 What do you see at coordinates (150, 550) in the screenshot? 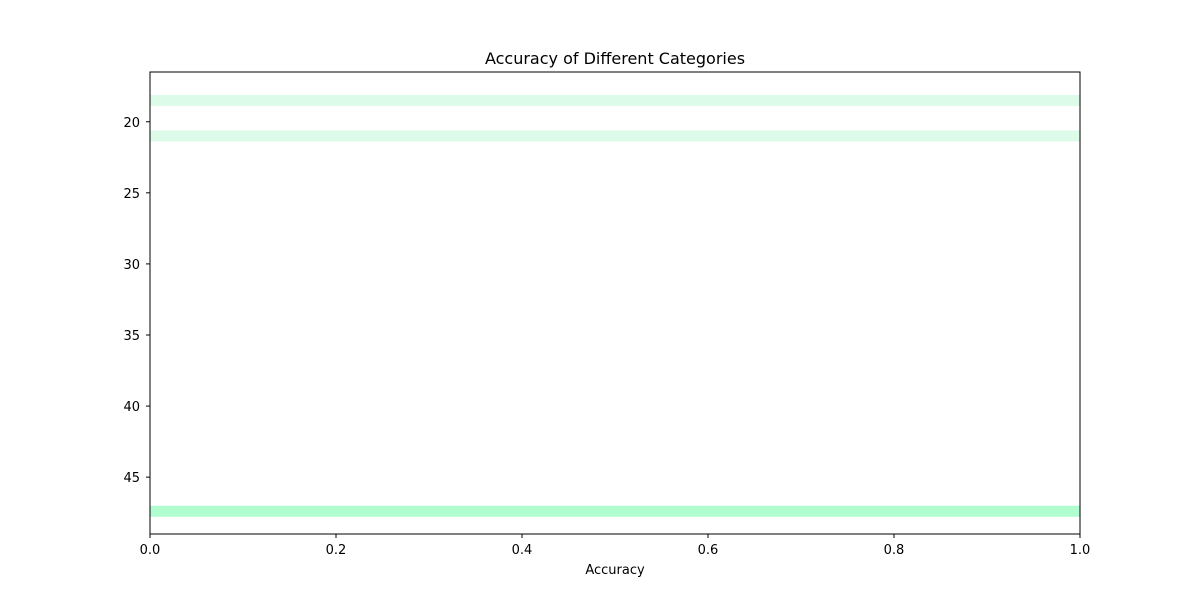
I see `x-tick-label-0: 0.0` at bounding box center [150, 550].